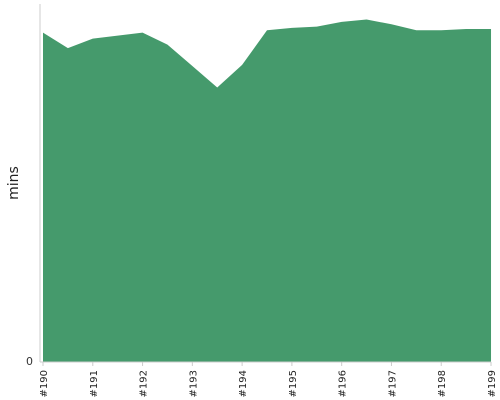 The height and width of the screenshot is (400, 500). I want to click on x-tick-label: #198, so click(442, 383).